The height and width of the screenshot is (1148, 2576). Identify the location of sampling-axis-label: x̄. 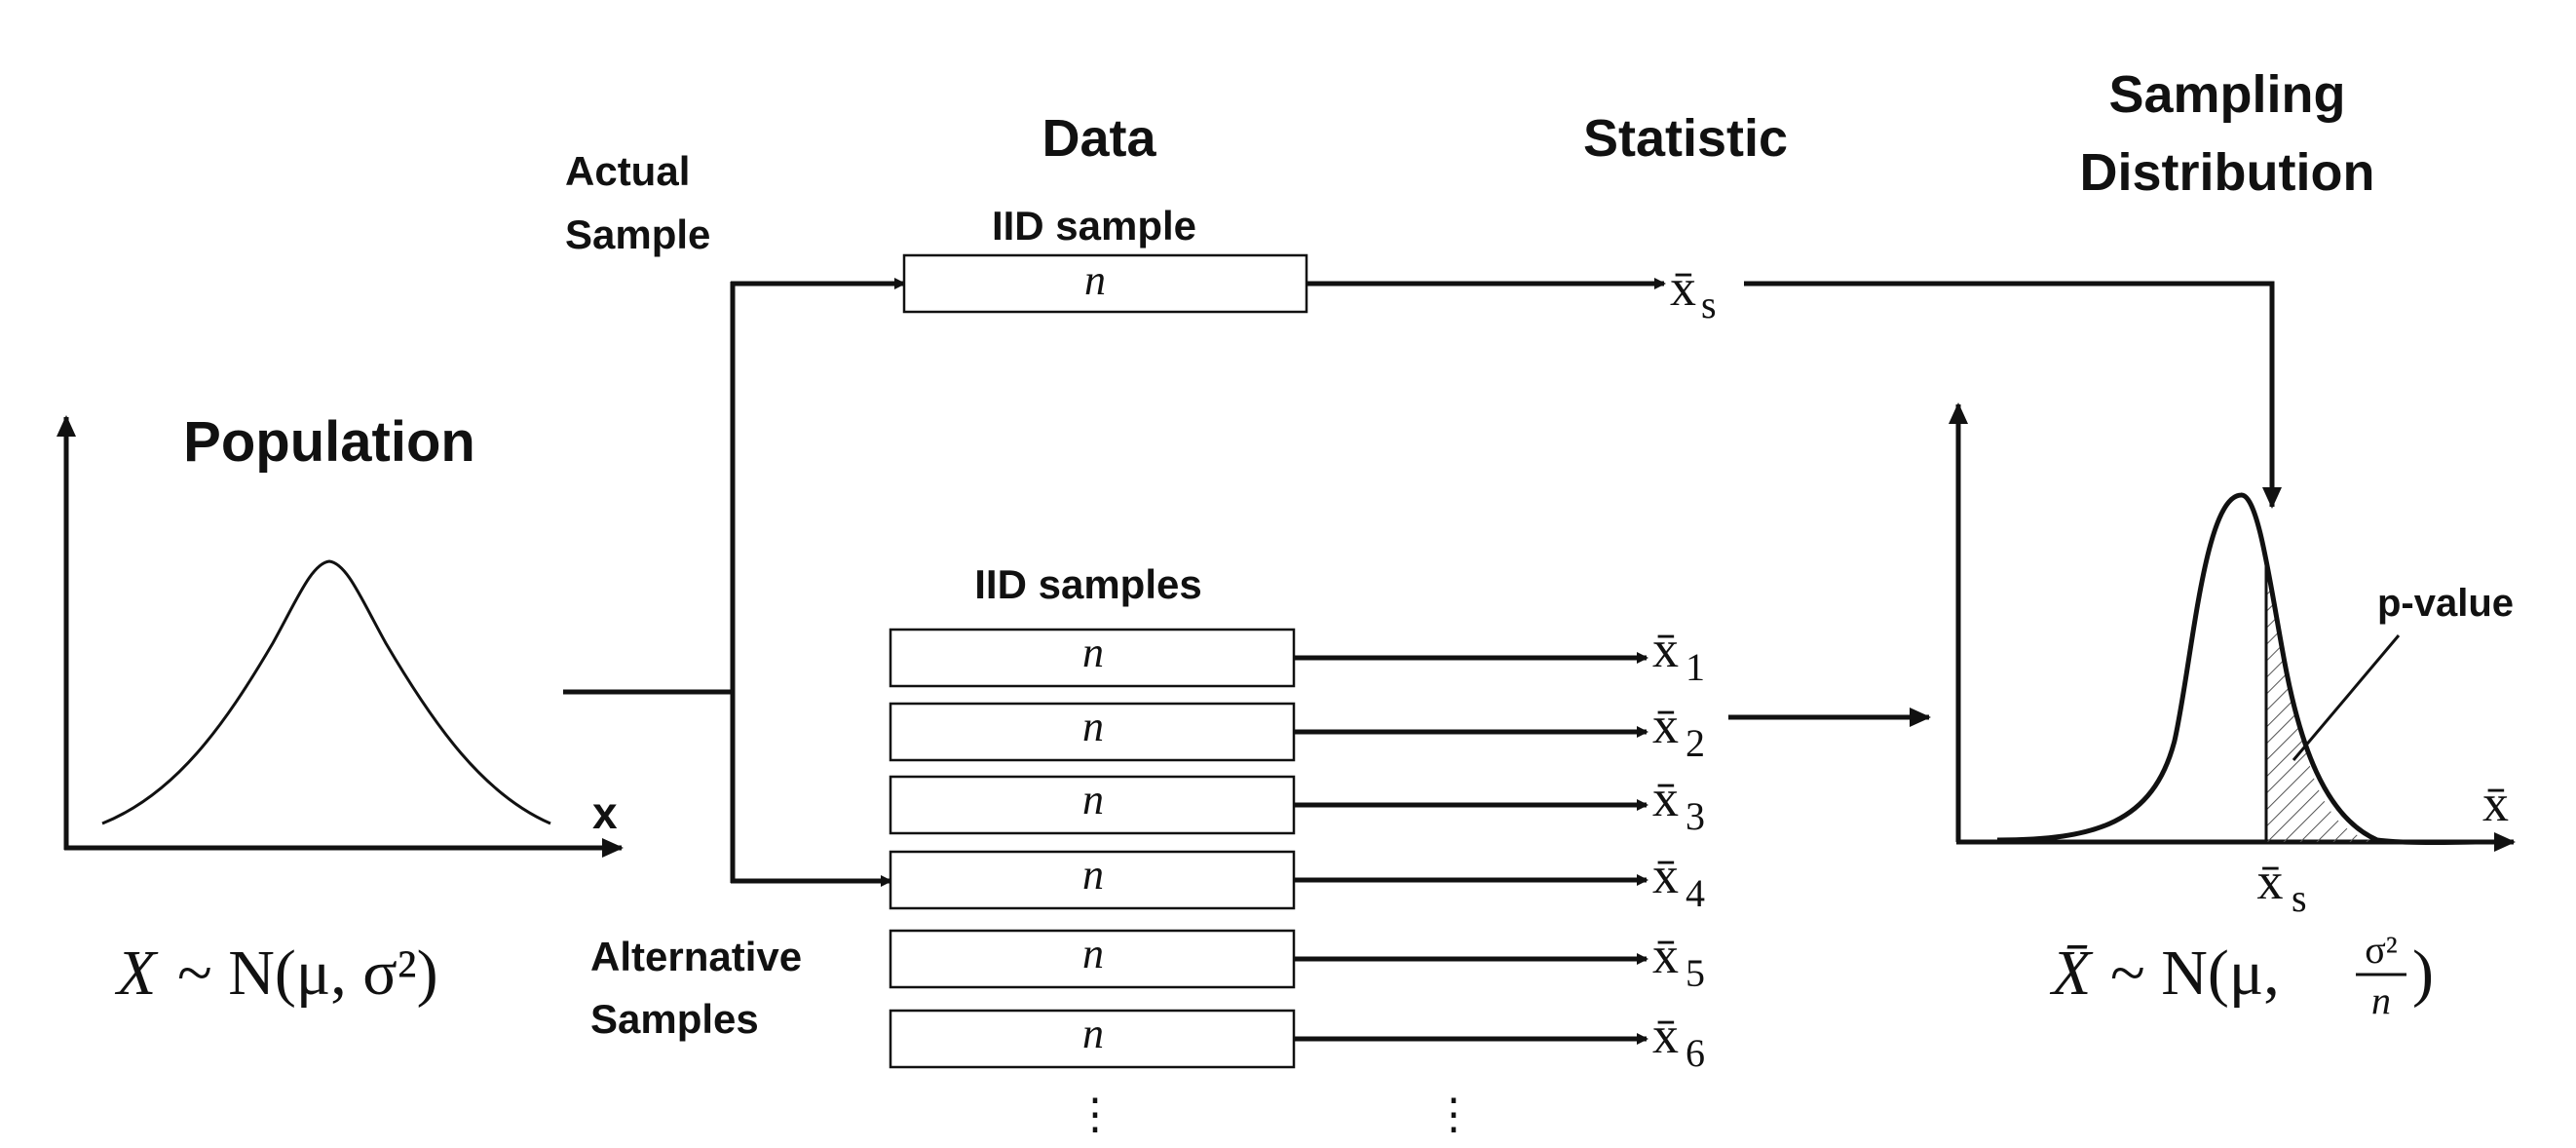
(2495, 803).